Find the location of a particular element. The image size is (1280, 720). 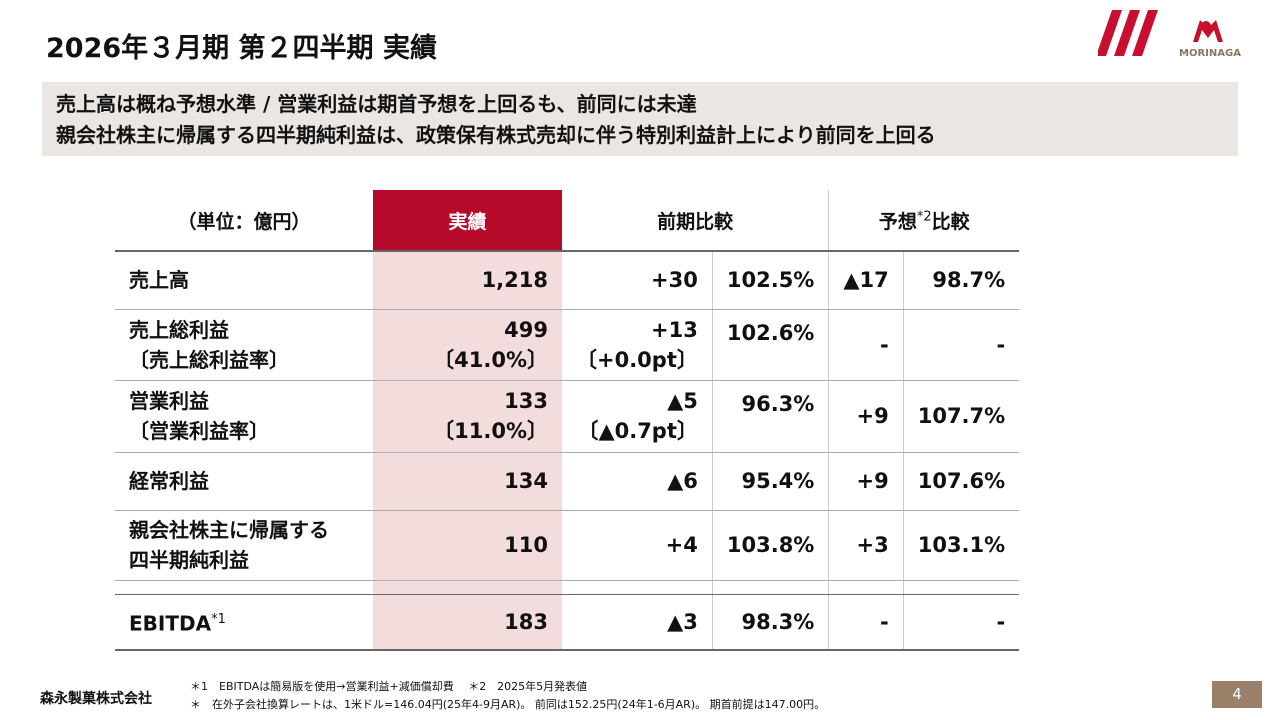

spacer-row is located at coordinates (567, 587).